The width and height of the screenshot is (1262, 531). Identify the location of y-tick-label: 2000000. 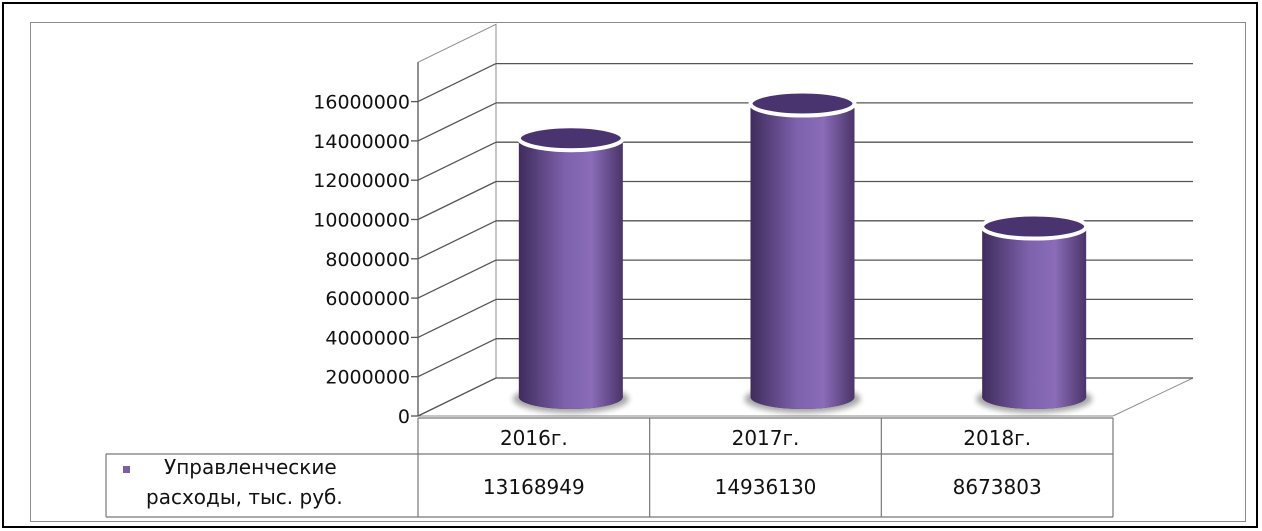
(367, 378).